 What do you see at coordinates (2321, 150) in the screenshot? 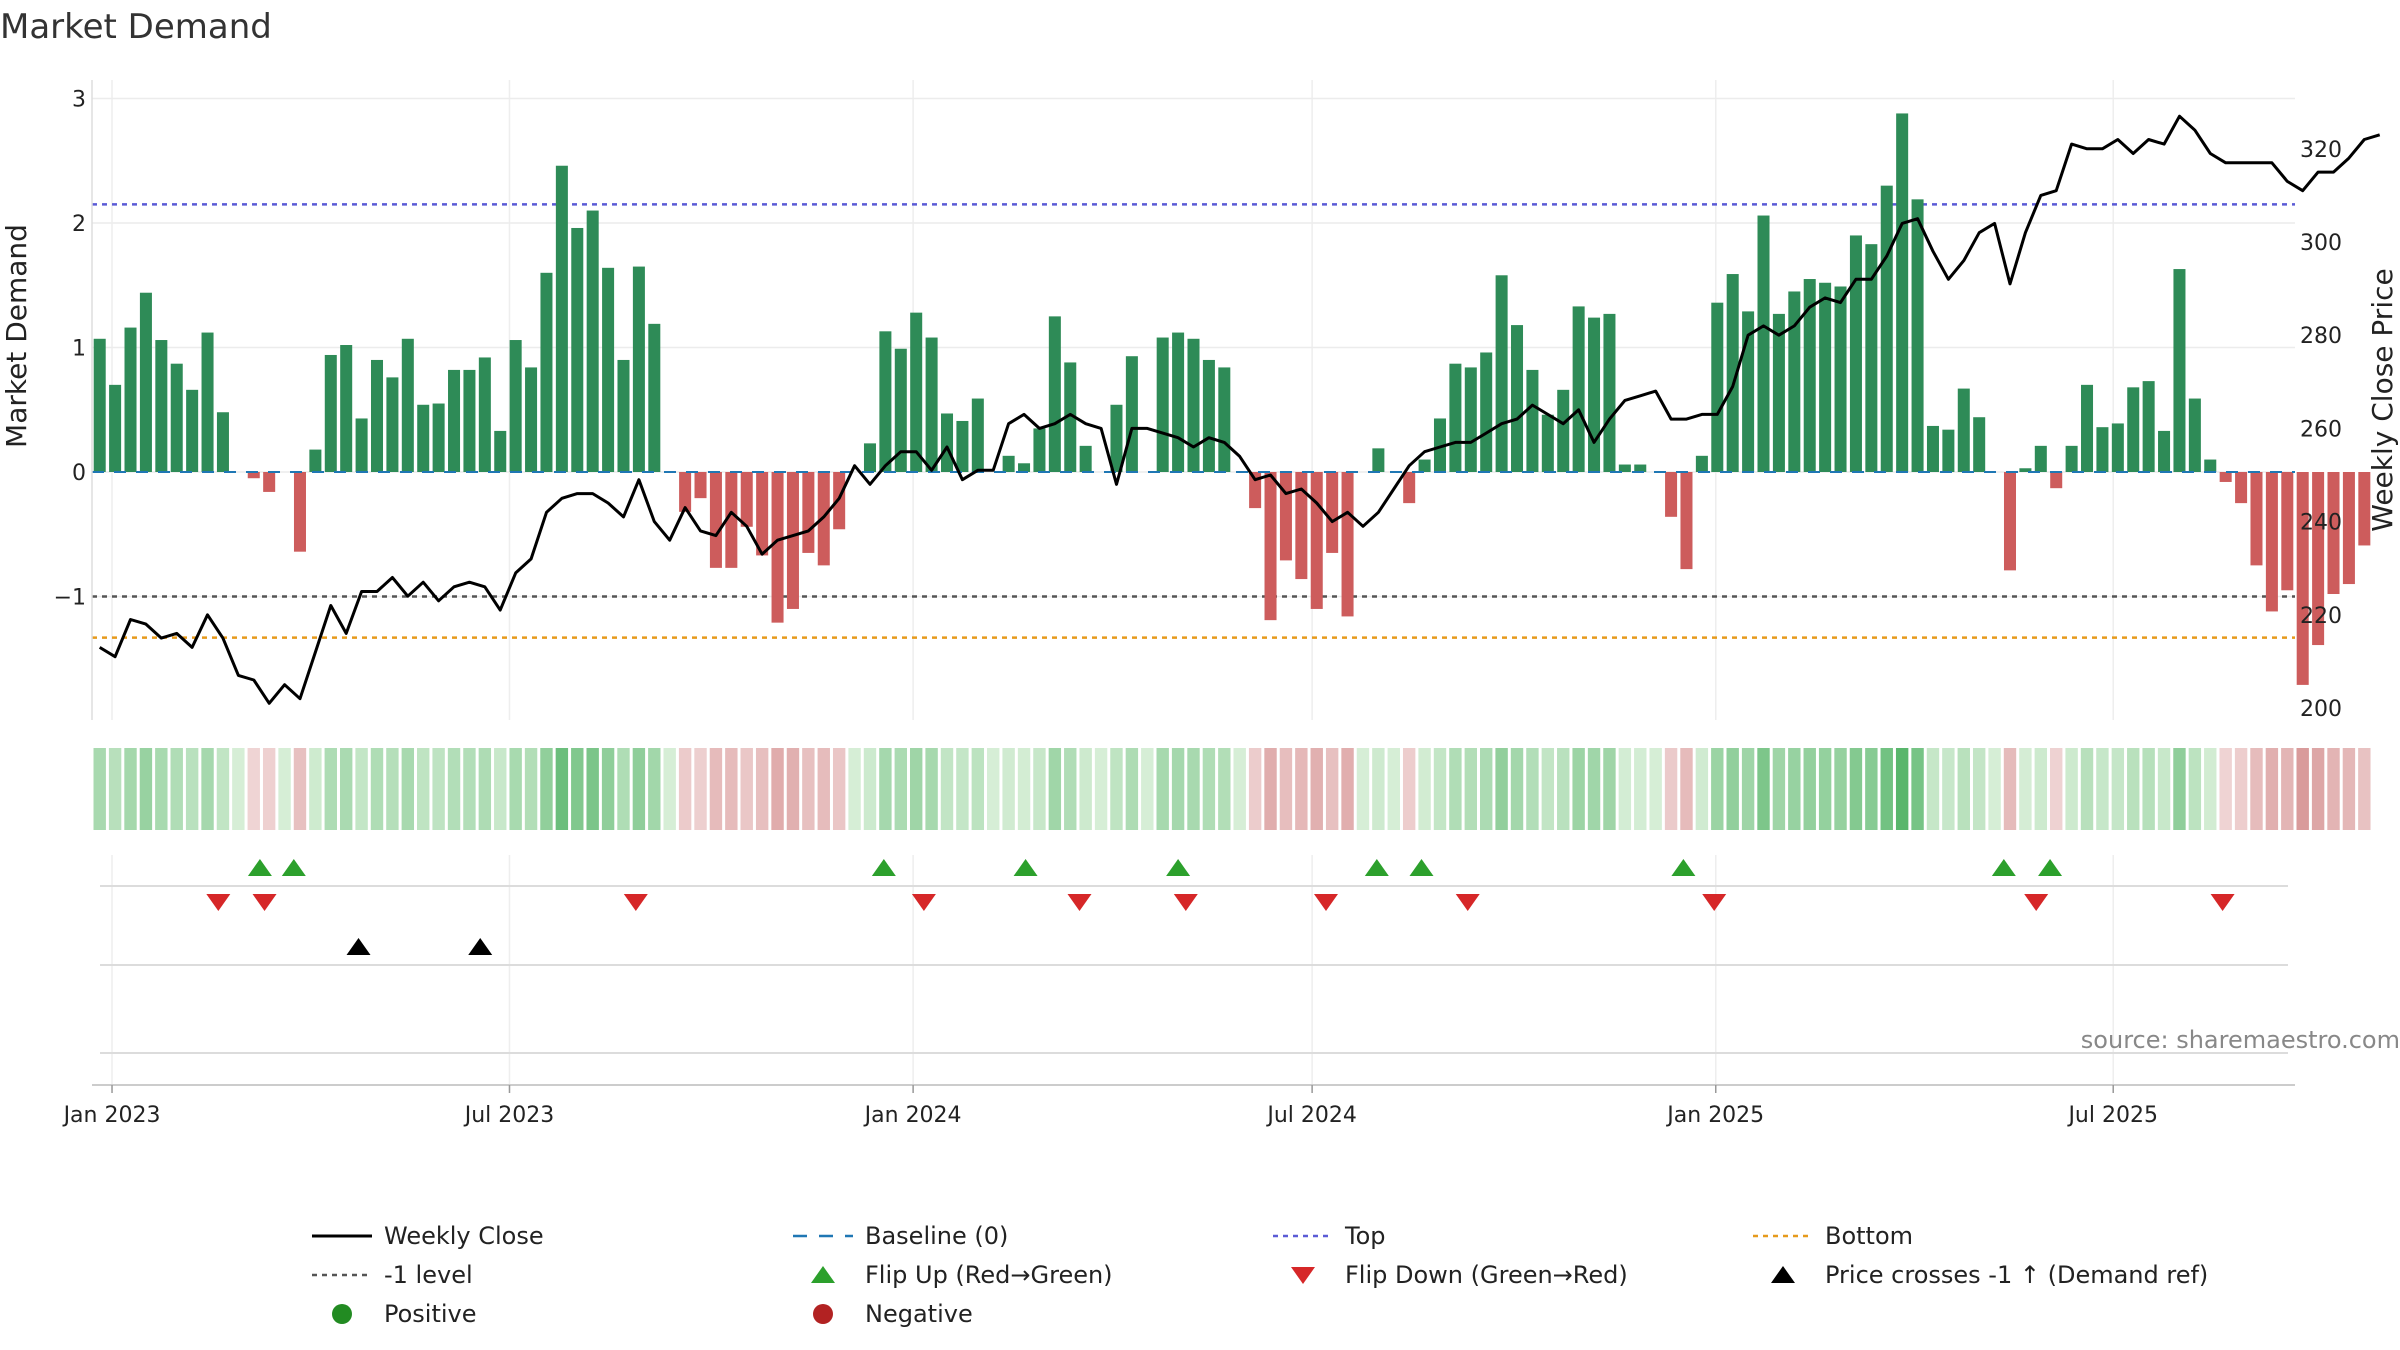
I see `right-tick-label: 320` at bounding box center [2321, 150].